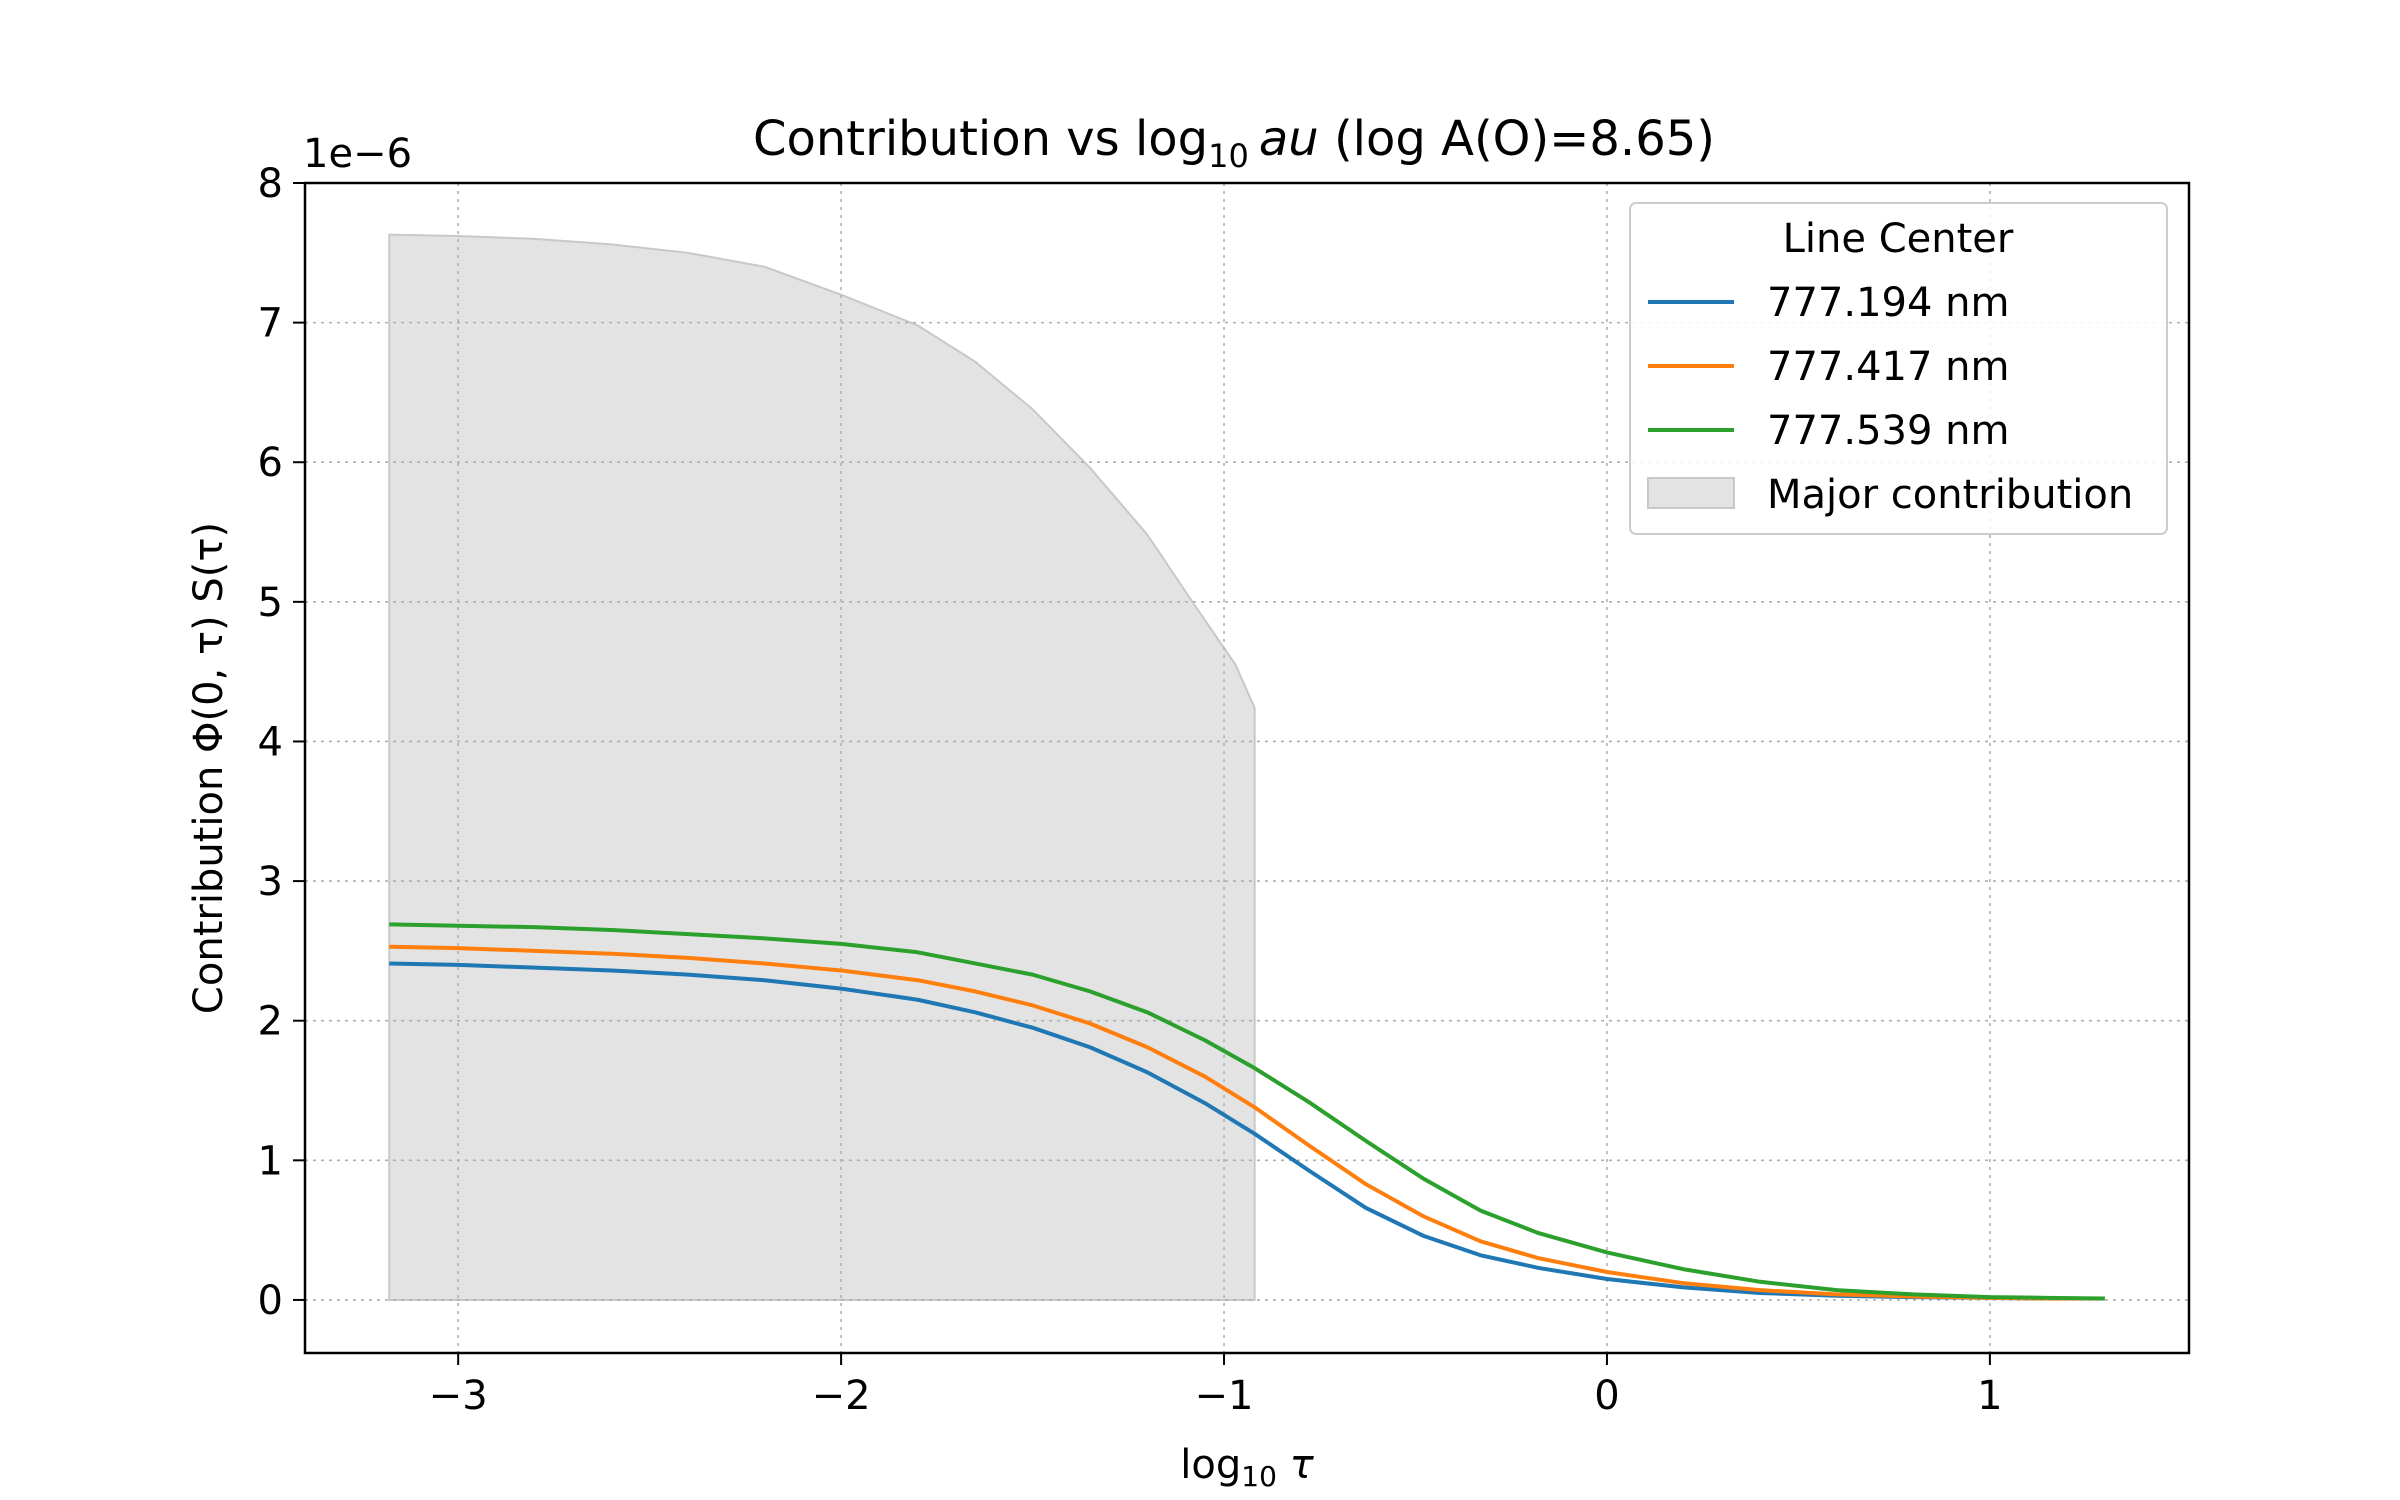 The width and height of the screenshot is (2400, 1500). I want to click on legend-label-area: Major contribution, so click(1950, 495).